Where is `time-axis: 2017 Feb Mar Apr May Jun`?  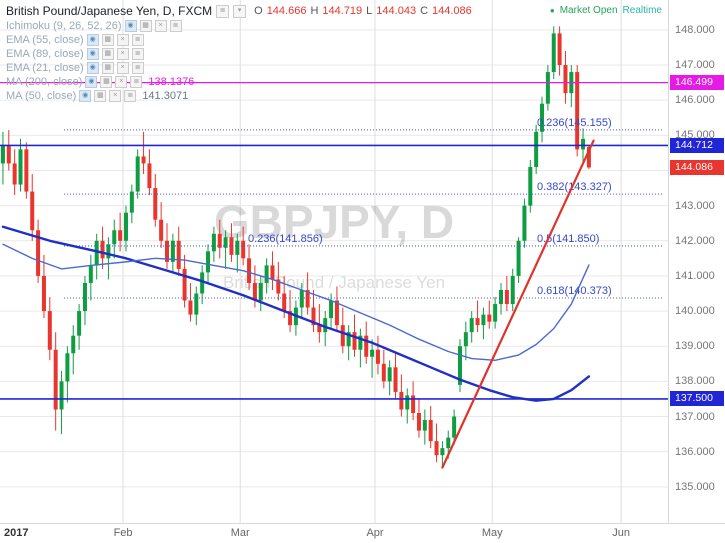 time-axis: 2017 Feb Mar Apr May Jun is located at coordinates (362, 533).